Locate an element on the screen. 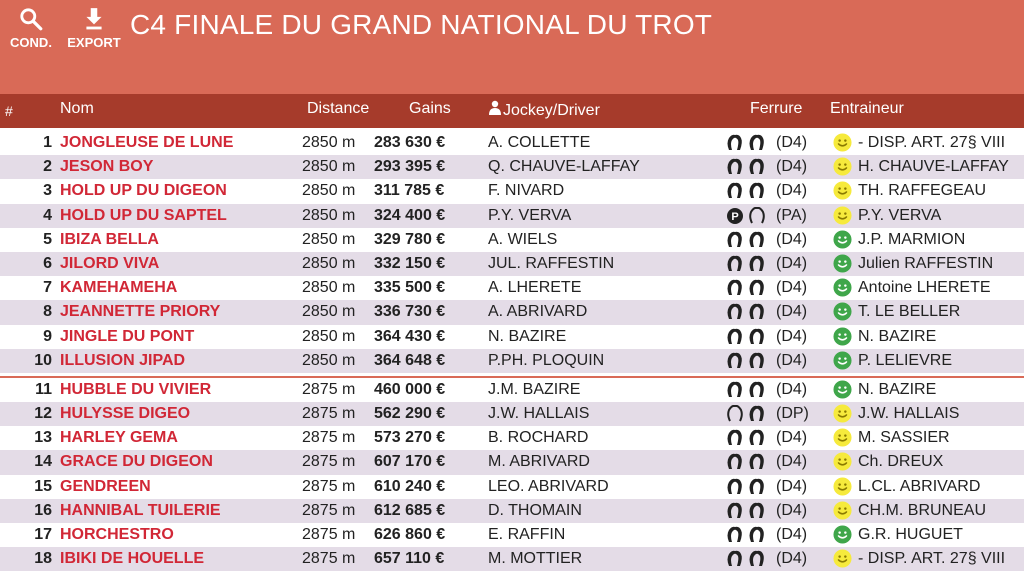 This screenshot has height=575, width=1024. jockey-icon is located at coordinates (495, 107).